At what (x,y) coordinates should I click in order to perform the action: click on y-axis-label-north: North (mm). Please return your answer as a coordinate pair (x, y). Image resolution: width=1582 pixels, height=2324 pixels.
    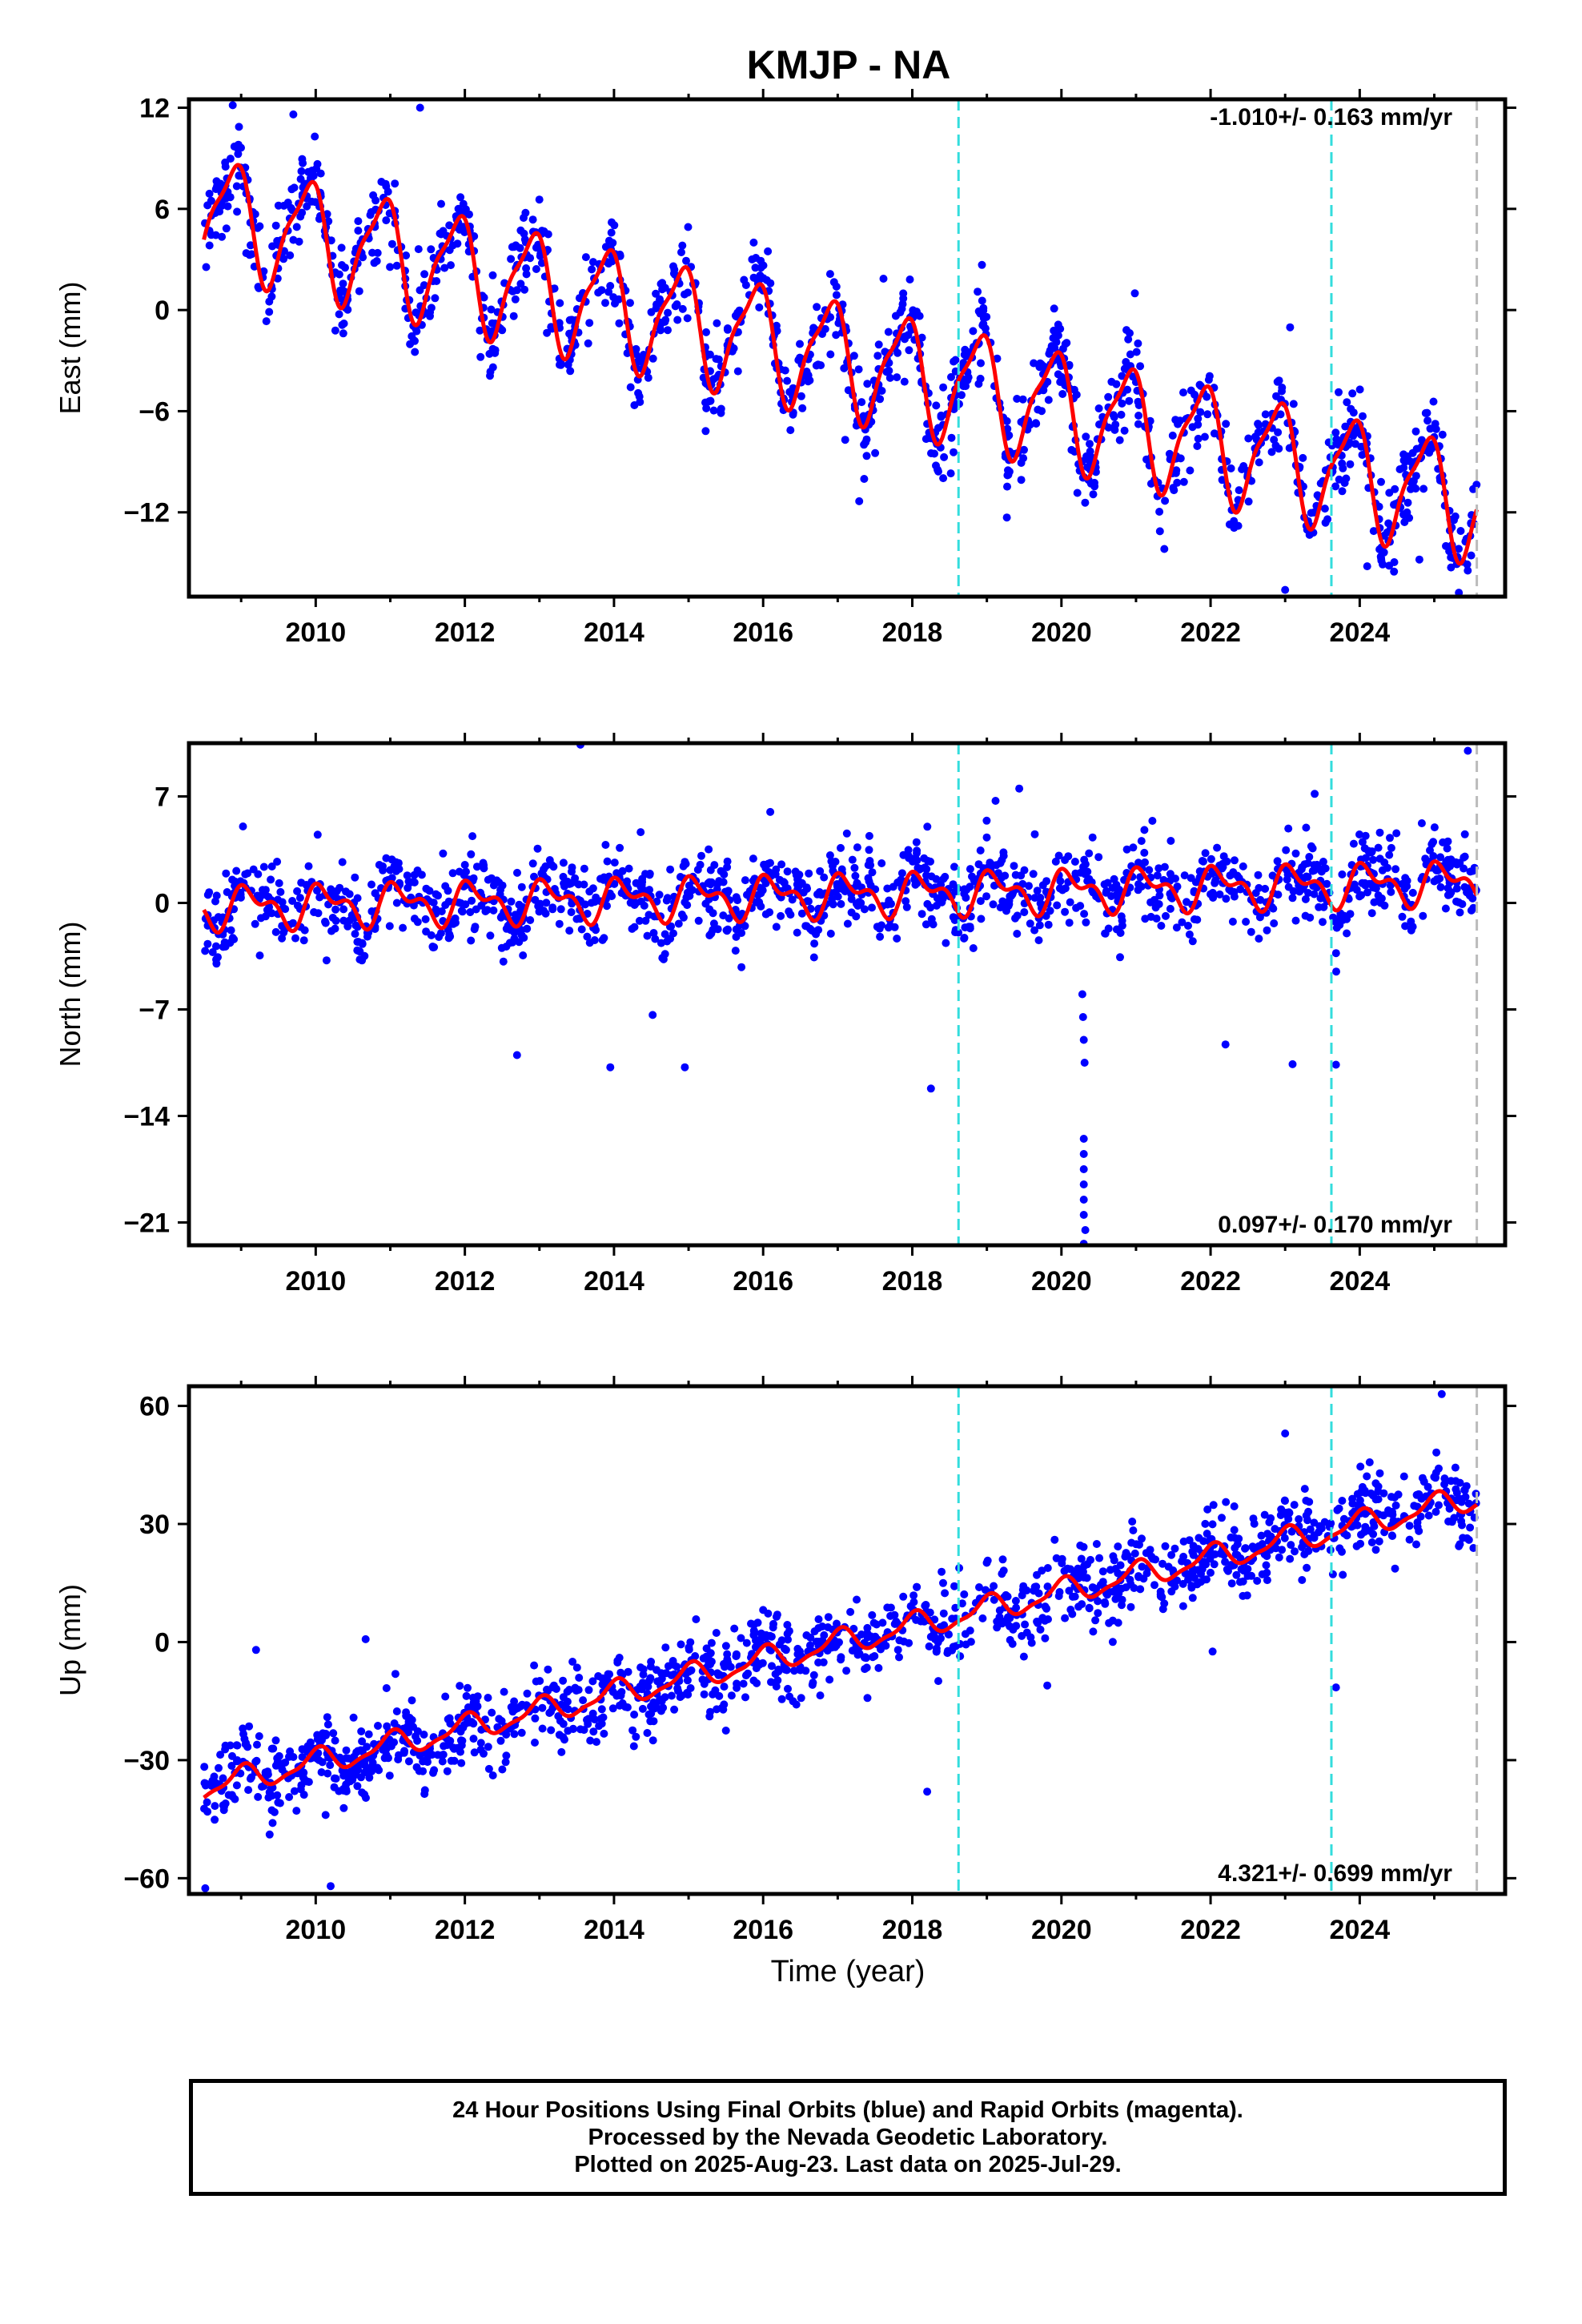
    Looking at the image, I should click on (70, 995).